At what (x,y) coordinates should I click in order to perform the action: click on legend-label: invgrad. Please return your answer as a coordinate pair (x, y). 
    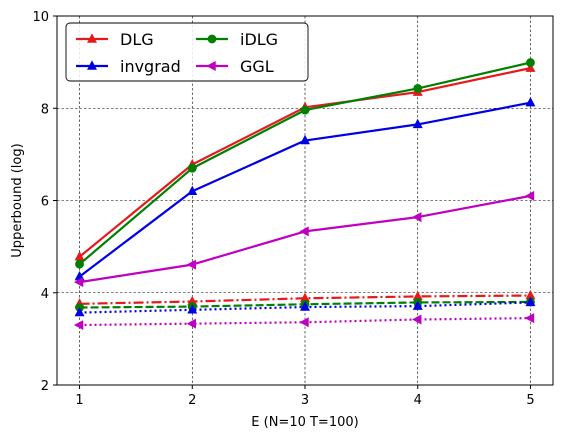
    Looking at the image, I should click on (150, 66).